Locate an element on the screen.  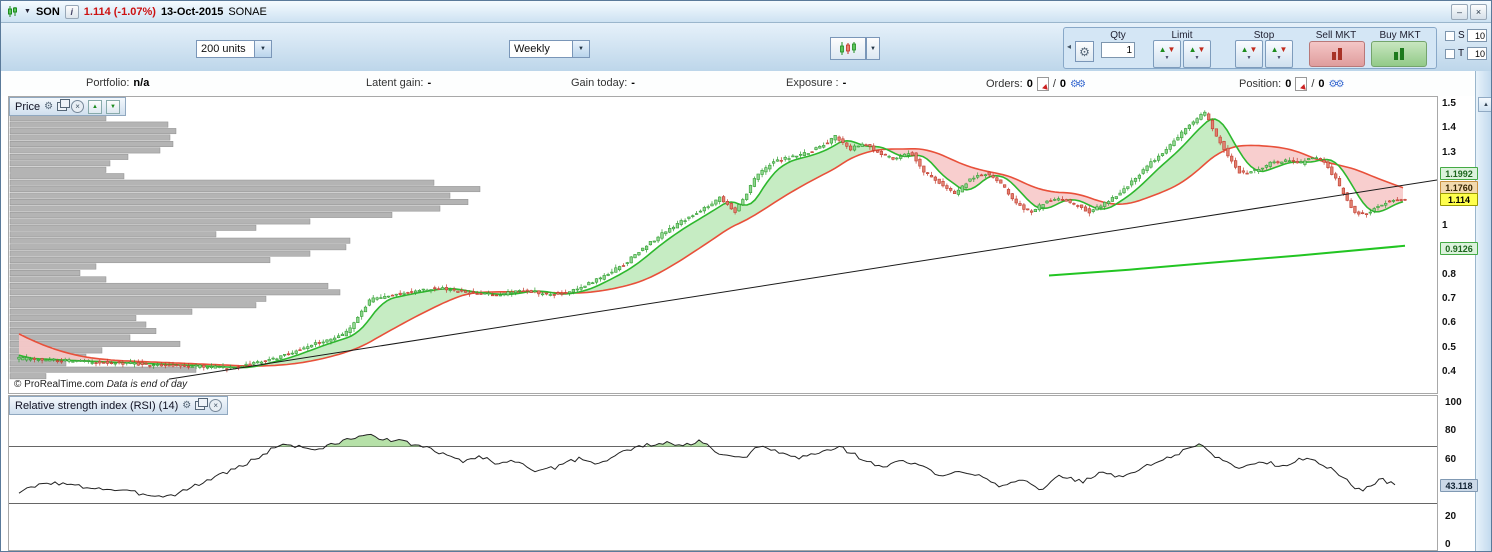
data-note: Data is end of day is located at coordinates (147, 384).